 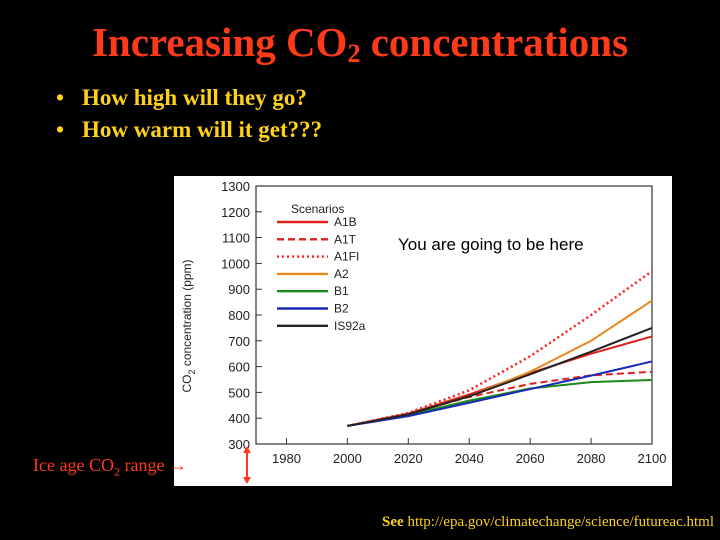 I want to click on y-tick-label: 800, so click(x=239, y=315).